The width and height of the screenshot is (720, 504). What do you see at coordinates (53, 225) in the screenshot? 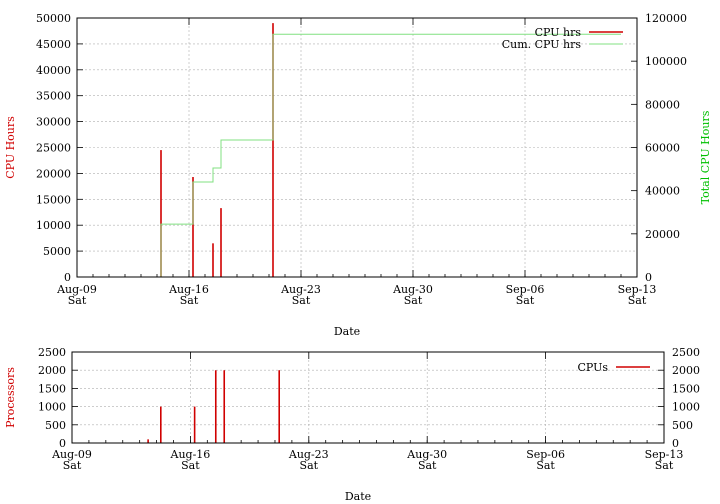
I see `y-tick-label: 10000` at bounding box center [53, 225].